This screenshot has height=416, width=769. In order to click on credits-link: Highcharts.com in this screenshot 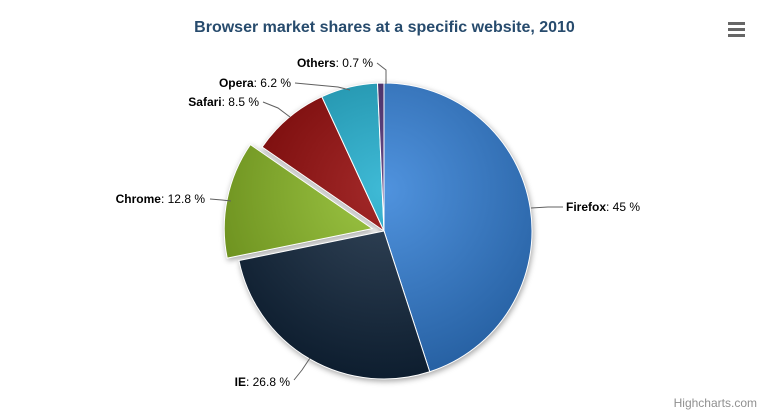, I will do `click(715, 403)`.